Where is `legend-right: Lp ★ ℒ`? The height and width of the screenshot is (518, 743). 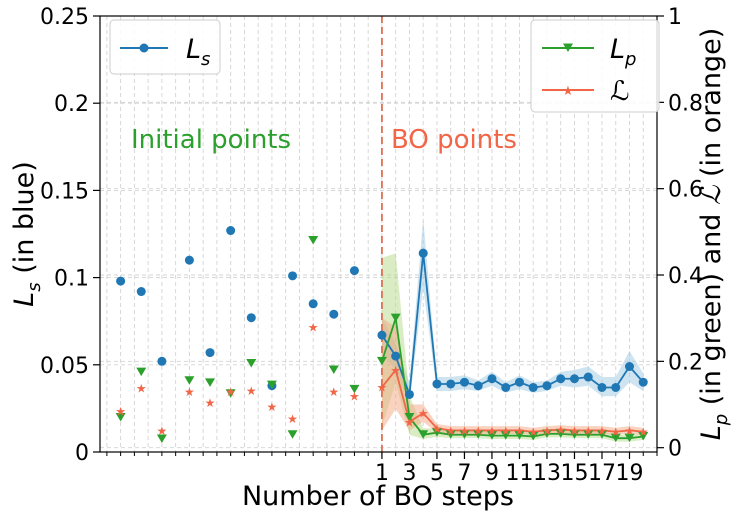 legend-right: Lp ★ ℒ is located at coordinates (595, 66).